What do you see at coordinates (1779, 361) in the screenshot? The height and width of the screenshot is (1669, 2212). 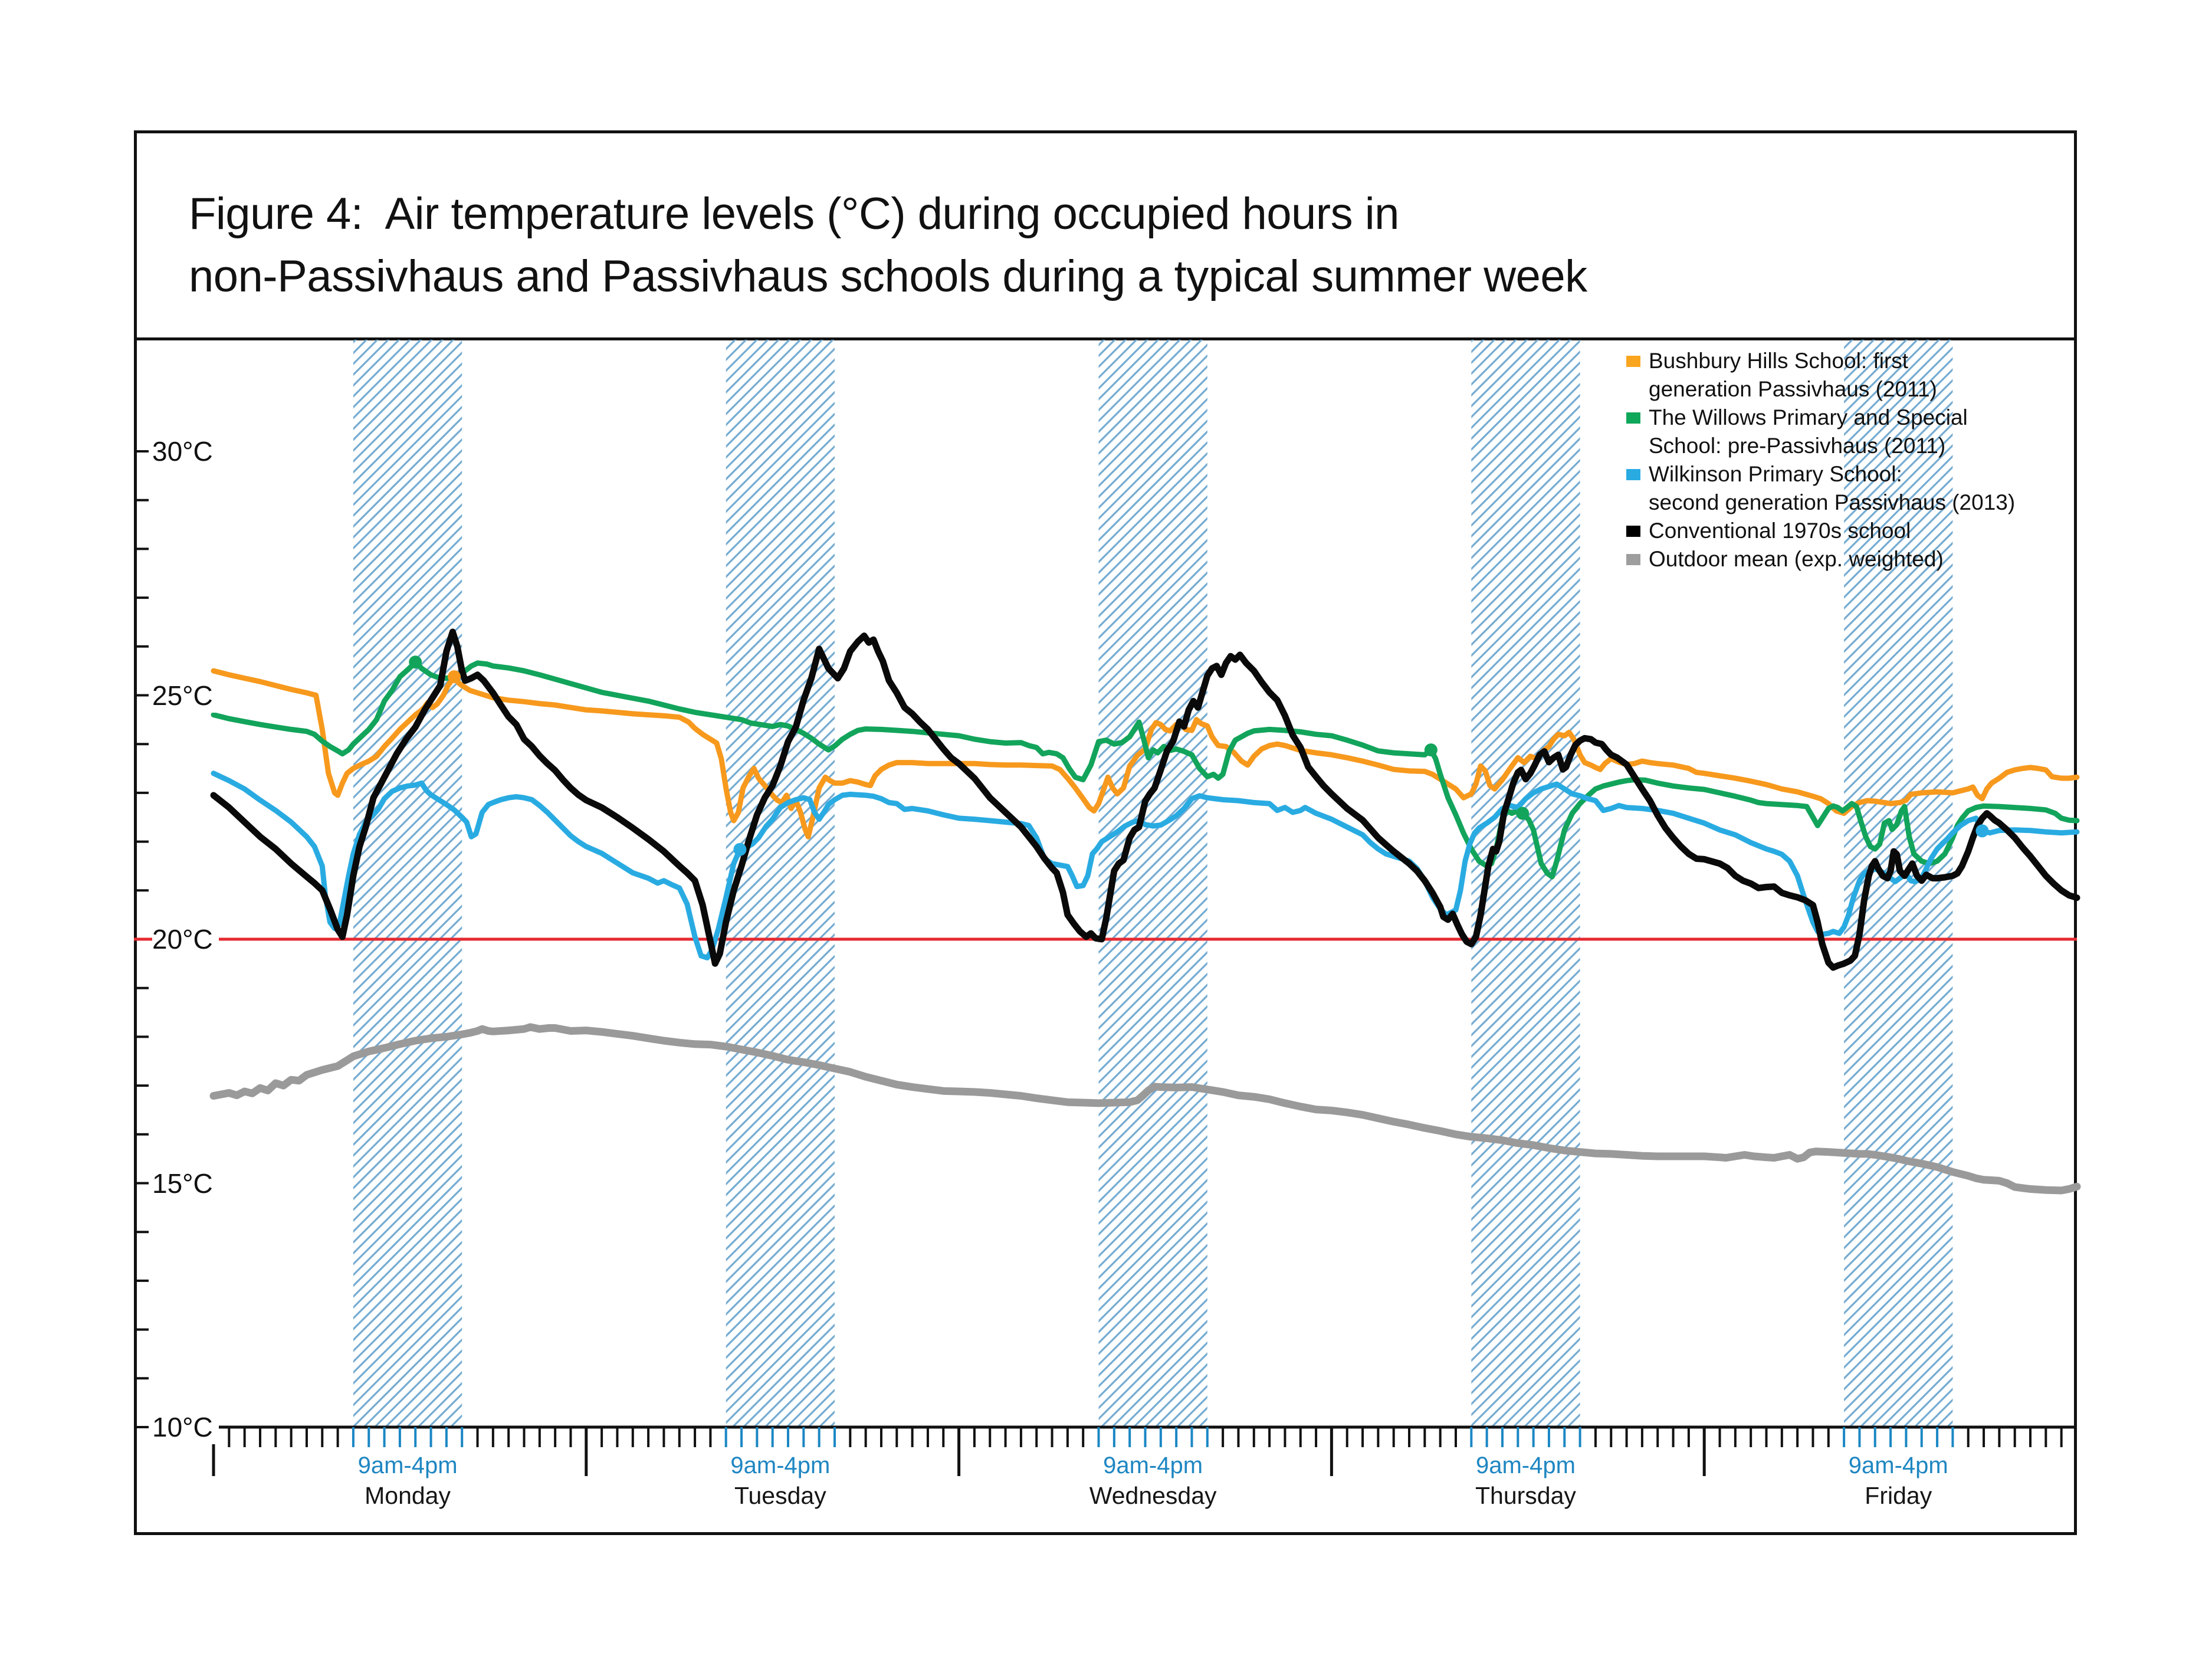 I see `legend-label-bushbury-line1: Bushbury Hills School: first` at bounding box center [1779, 361].